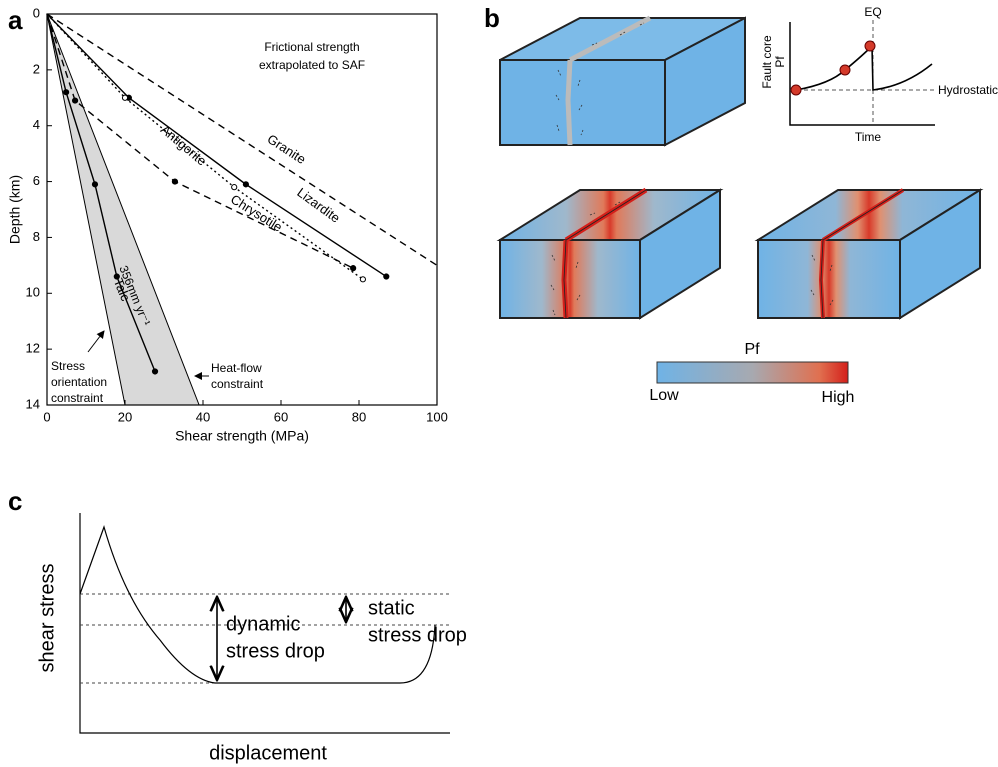 This screenshot has height=767, width=998. I want to click on colorbar-low: Low, so click(664, 395).